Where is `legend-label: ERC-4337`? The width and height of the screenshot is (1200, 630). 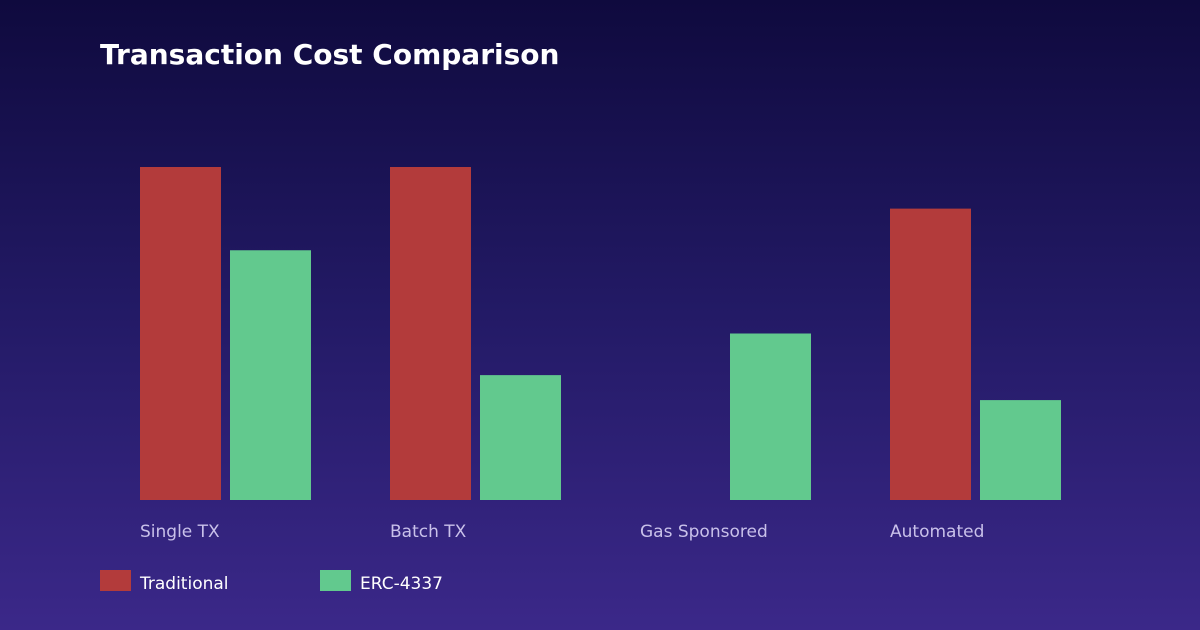 legend-label: ERC-4337 is located at coordinates (401, 584).